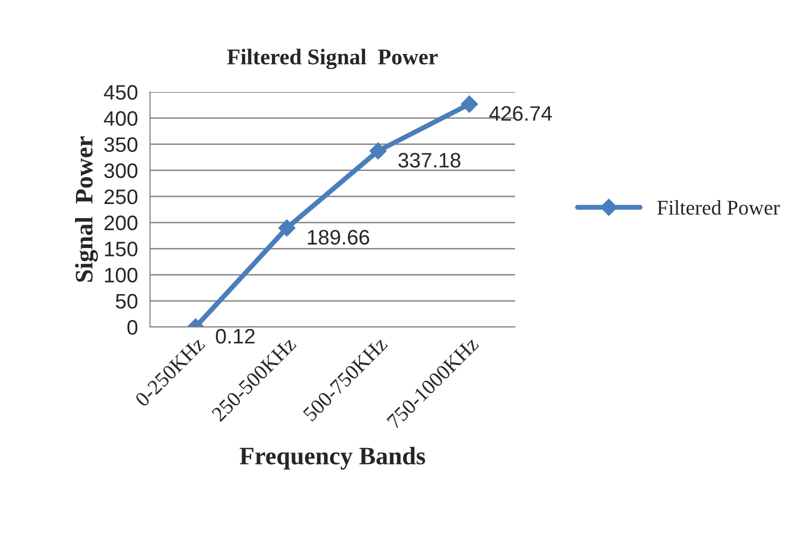 The width and height of the screenshot is (788, 546). Describe the element at coordinates (429, 160) in the screenshot. I see `data-label: 337.18` at that location.